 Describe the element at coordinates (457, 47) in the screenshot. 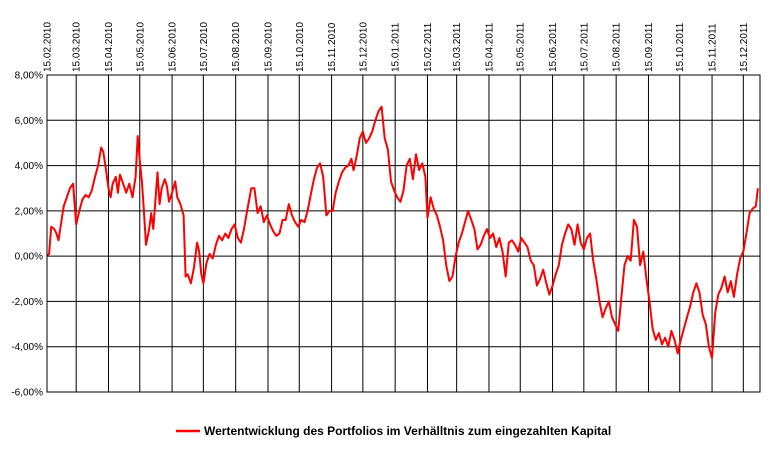

I see `x-tick-label: 15.03.2011` at that location.